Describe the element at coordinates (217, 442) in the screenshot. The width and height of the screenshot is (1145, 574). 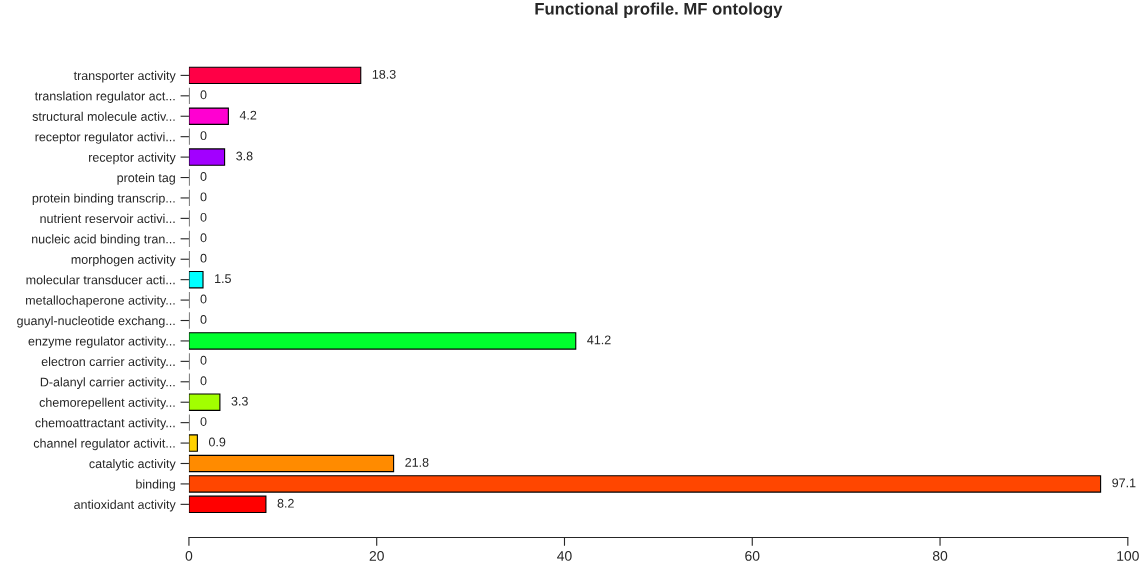
I see `data-label: 0.9` at that location.